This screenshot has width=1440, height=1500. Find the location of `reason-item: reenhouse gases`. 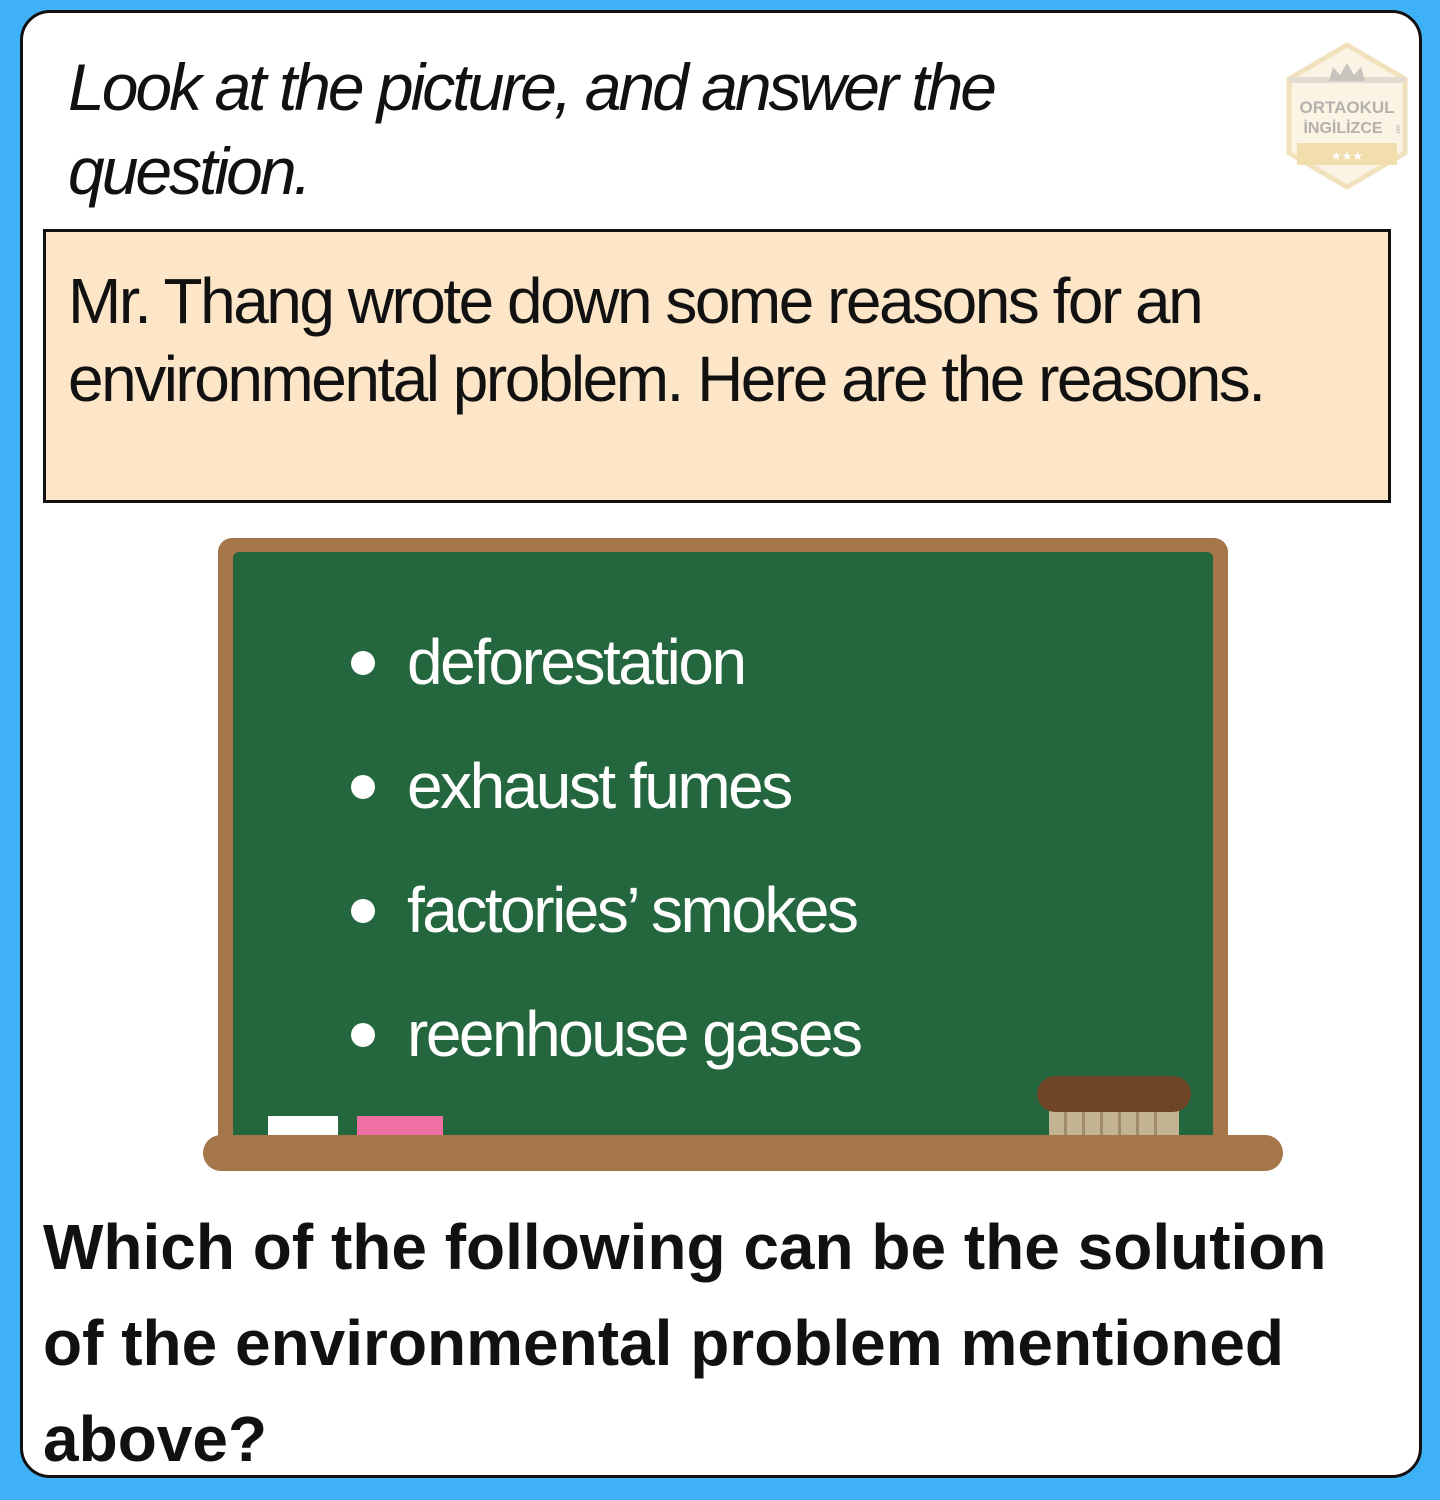

reason-item: reenhouse gases is located at coordinates (607, 1034).